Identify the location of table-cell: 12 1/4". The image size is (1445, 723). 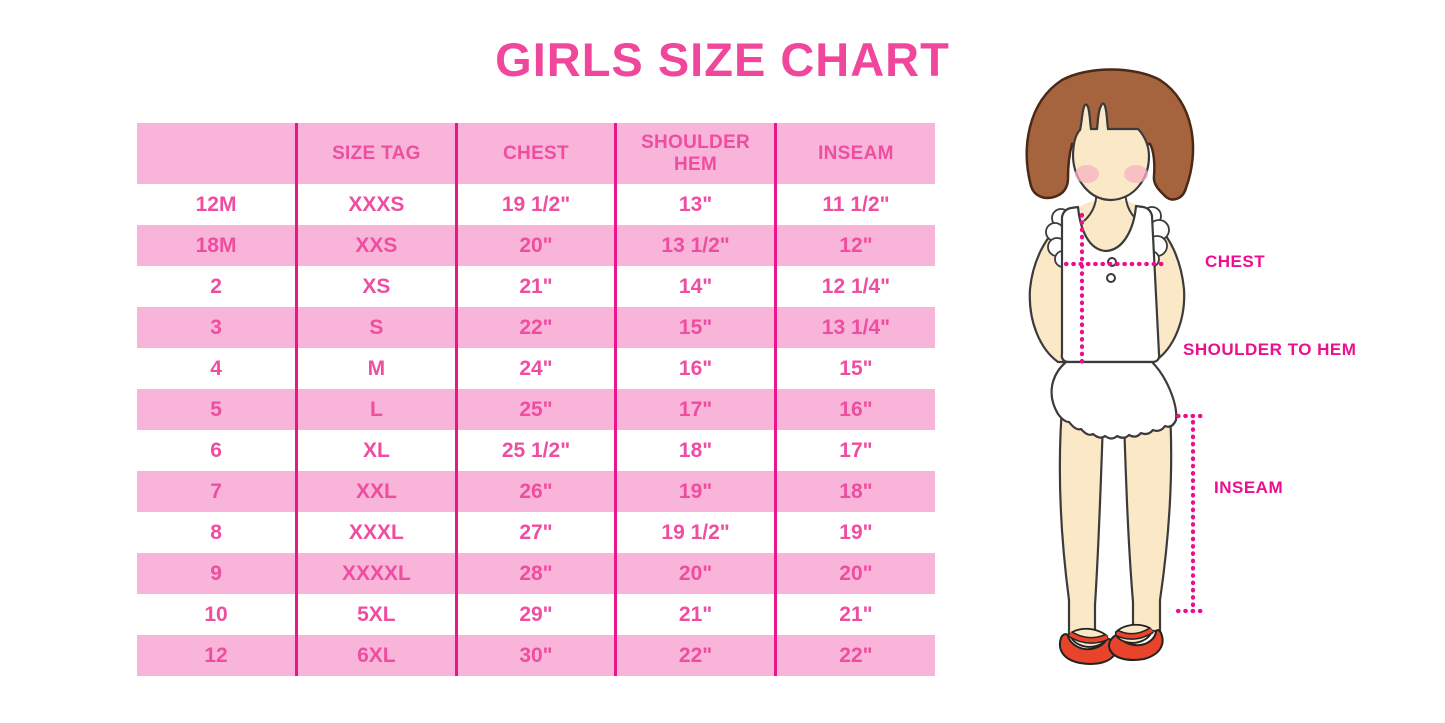
(854, 286).